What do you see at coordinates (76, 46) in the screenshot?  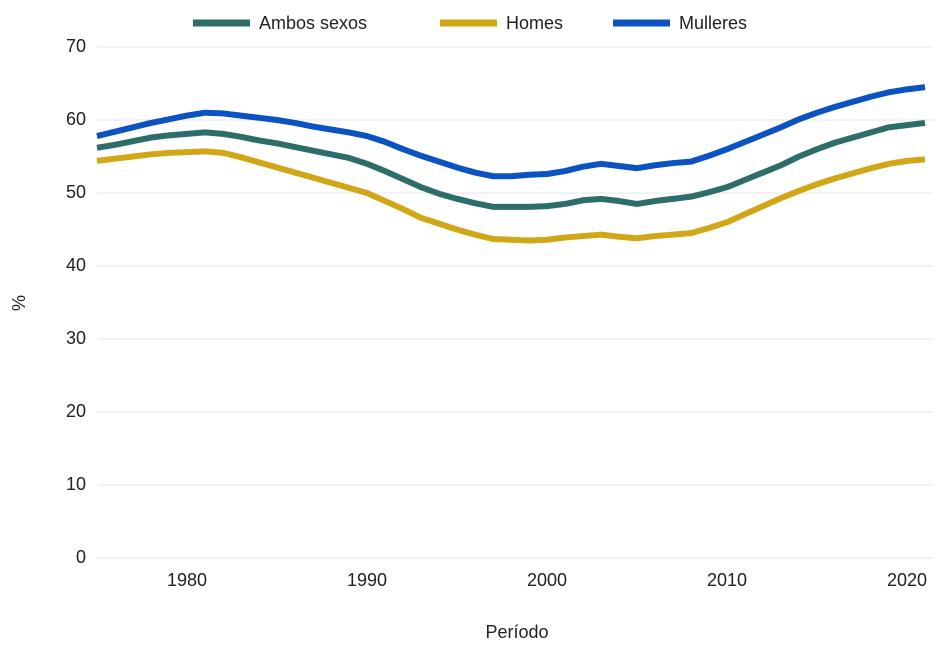 I see `y-tick-label: 70` at bounding box center [76, 46].